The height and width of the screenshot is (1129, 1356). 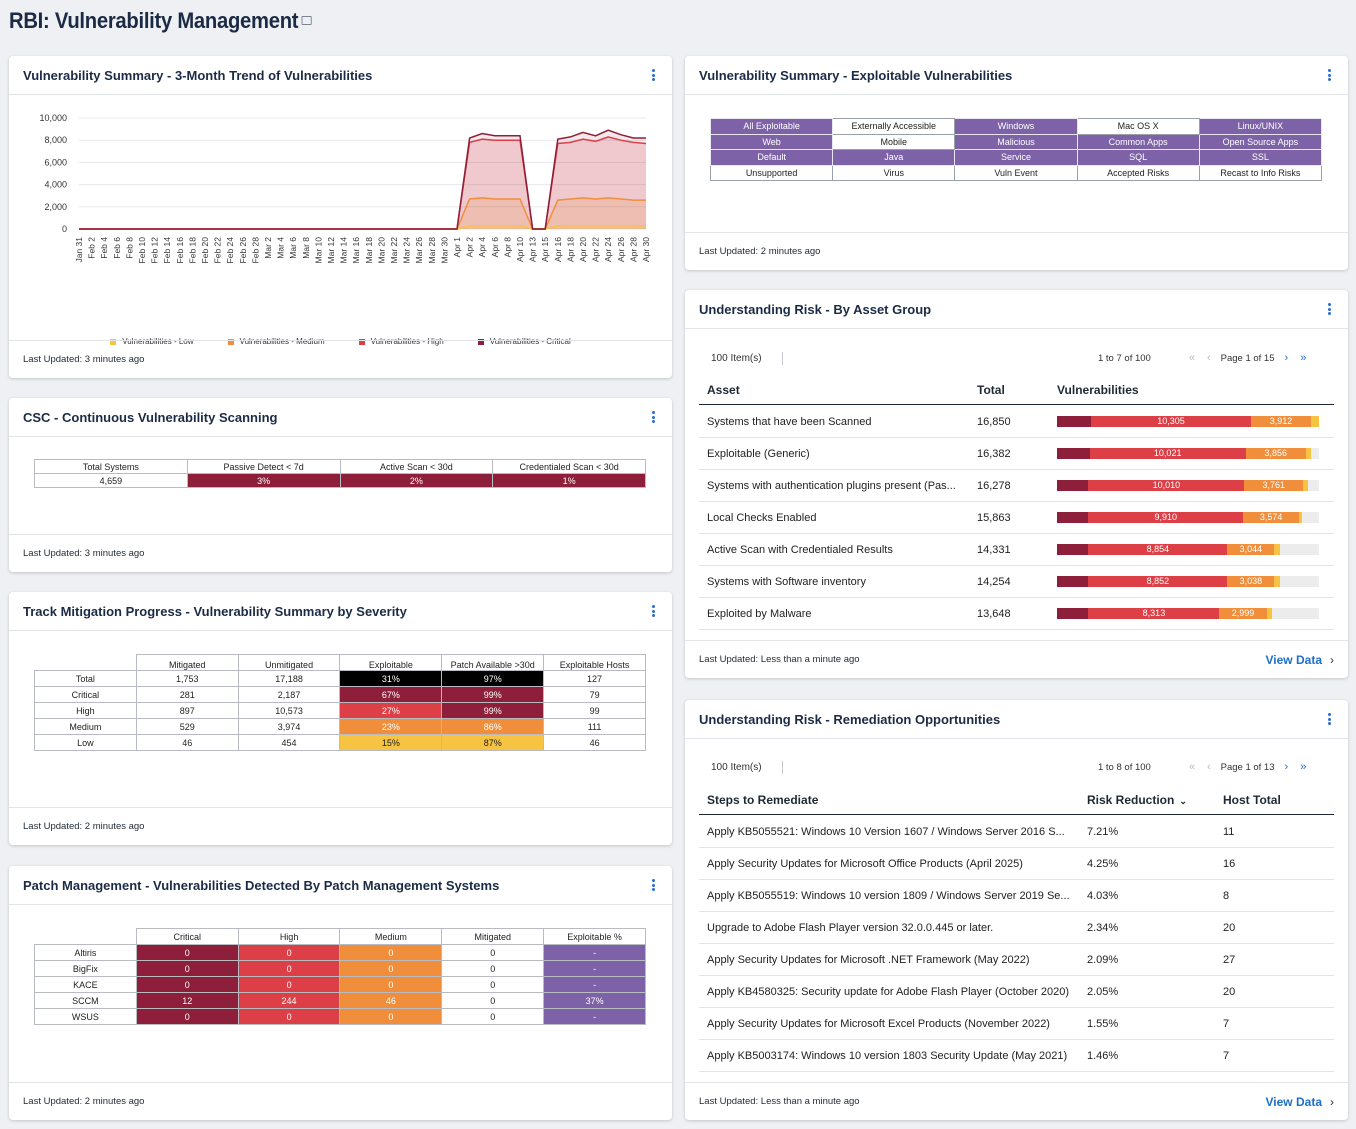 What do you see at coordinates (289, 742) in the screenshot?
I see `mitigation-cell: 454` at bounding box center [289, 742].